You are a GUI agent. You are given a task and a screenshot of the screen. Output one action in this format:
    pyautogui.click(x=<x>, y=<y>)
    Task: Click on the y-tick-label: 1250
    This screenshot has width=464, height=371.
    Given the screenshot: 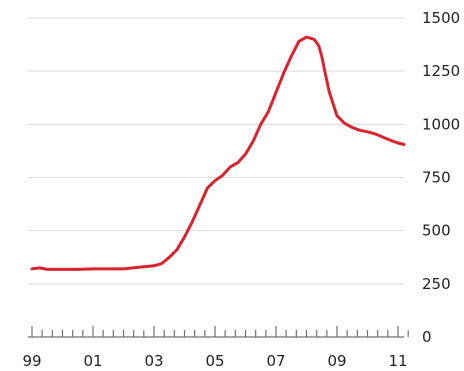 What is the action you would take?
    pyautogui.click(x=441, y=71)
    